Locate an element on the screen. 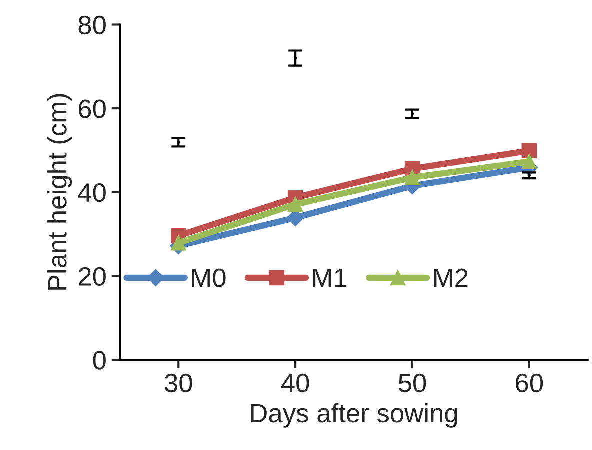 Image resolution: width=592 pixels, height=450 pixels. y-tick-label: 80 is located at coordinates (92, 25).